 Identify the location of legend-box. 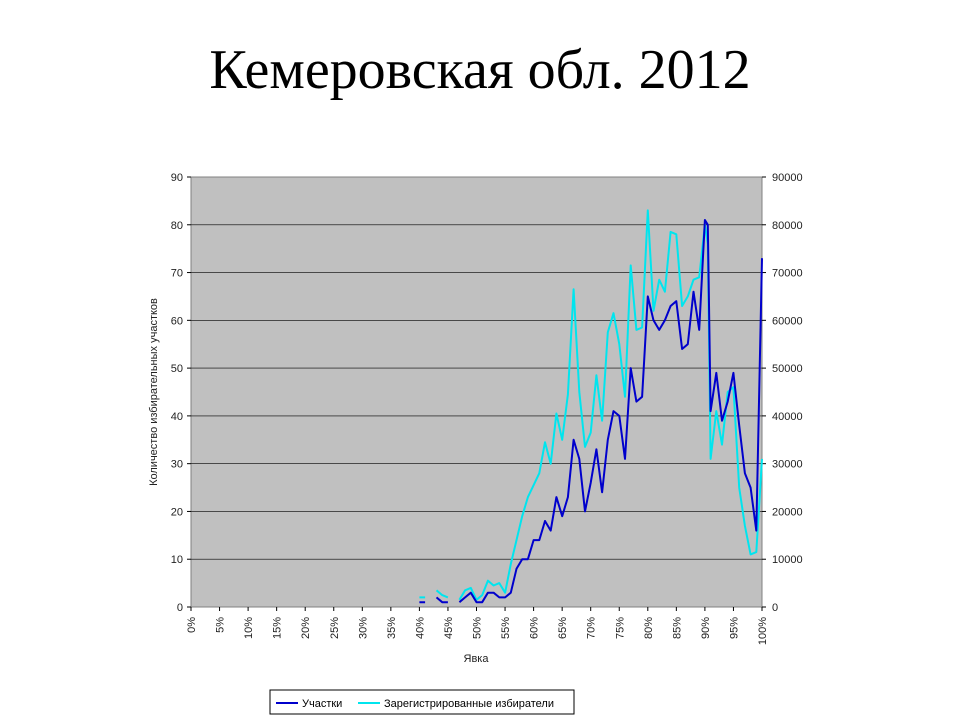
(422, 702).